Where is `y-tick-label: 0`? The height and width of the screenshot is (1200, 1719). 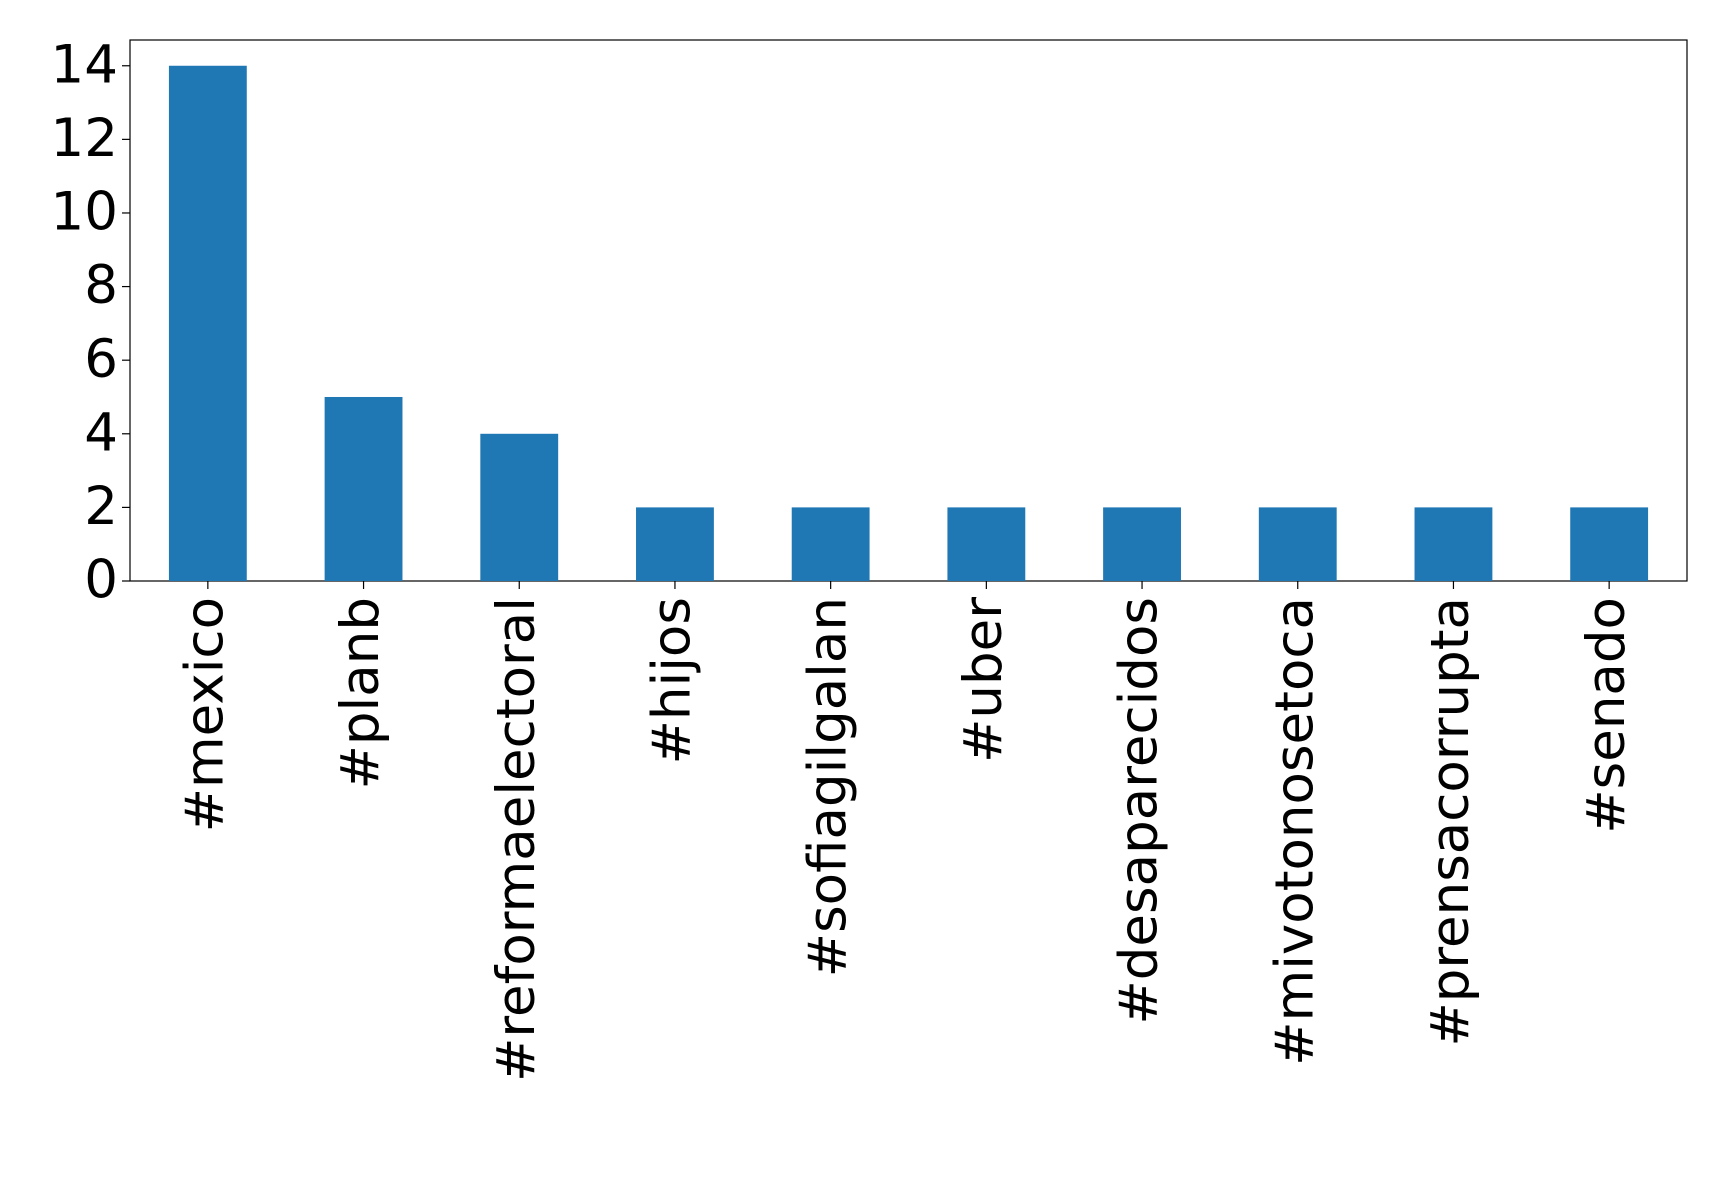 y-tick-label: 0 is located at coordinates (101, 580).